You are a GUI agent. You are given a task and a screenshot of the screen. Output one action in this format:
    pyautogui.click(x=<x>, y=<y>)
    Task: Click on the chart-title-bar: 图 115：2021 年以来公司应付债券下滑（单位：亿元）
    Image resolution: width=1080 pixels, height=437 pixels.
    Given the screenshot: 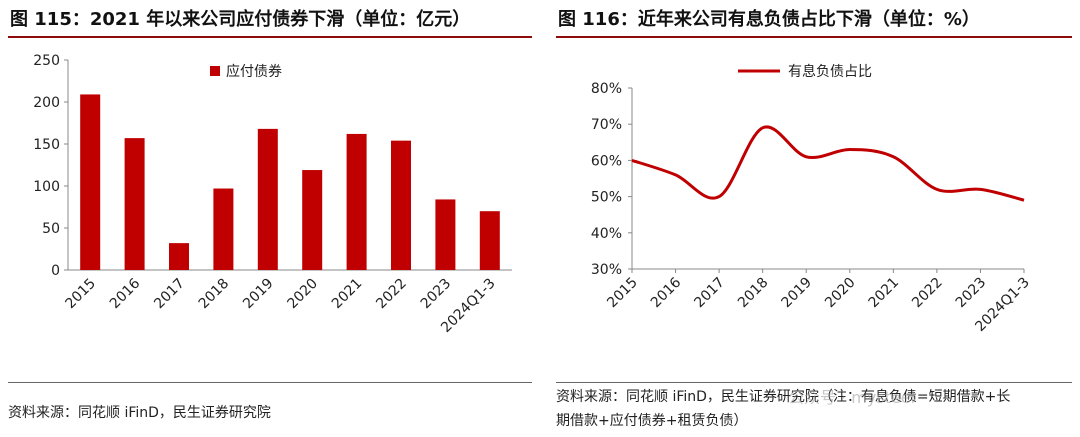 What is the action you would take?
    pyautogui.click(x=270, y=19)
    